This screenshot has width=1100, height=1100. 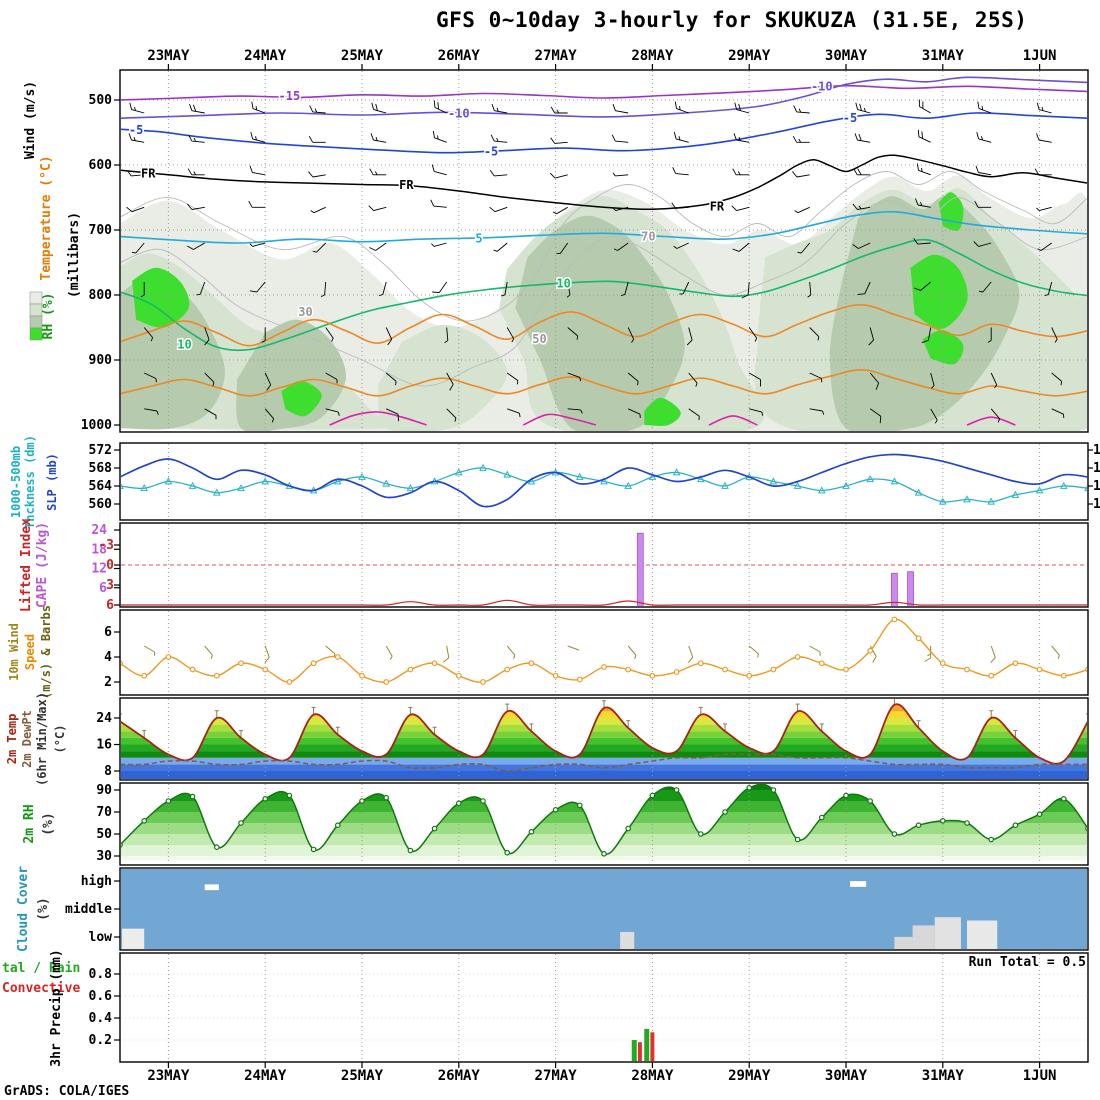 What do you see at coordinates (96, 425) in the screenshot?
I see `svg-text: 1000` at bounding box center [96, 425].